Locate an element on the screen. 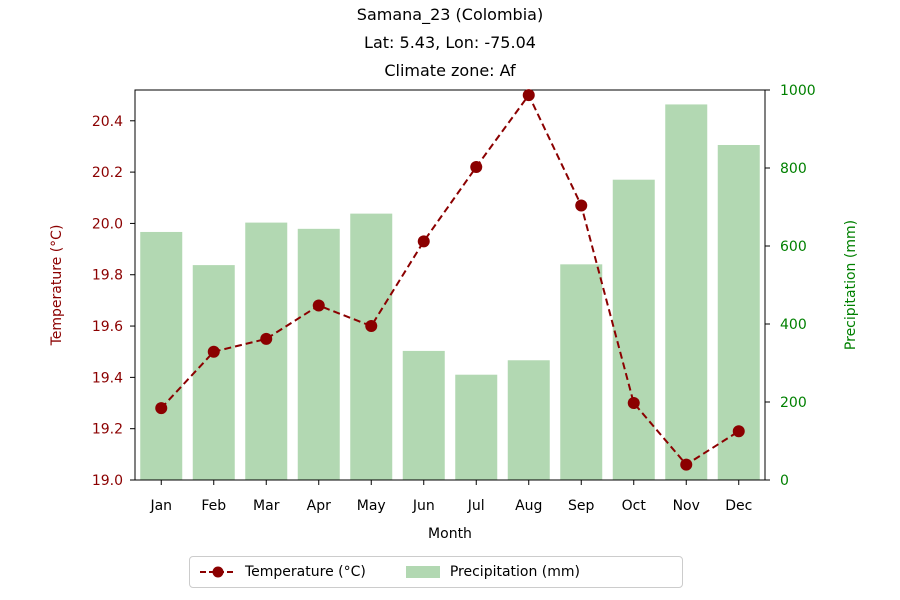 Image resolution: width=900 pixels, height=600 pixels. precipitation-bar-oct is located at coordinates (633, 329).